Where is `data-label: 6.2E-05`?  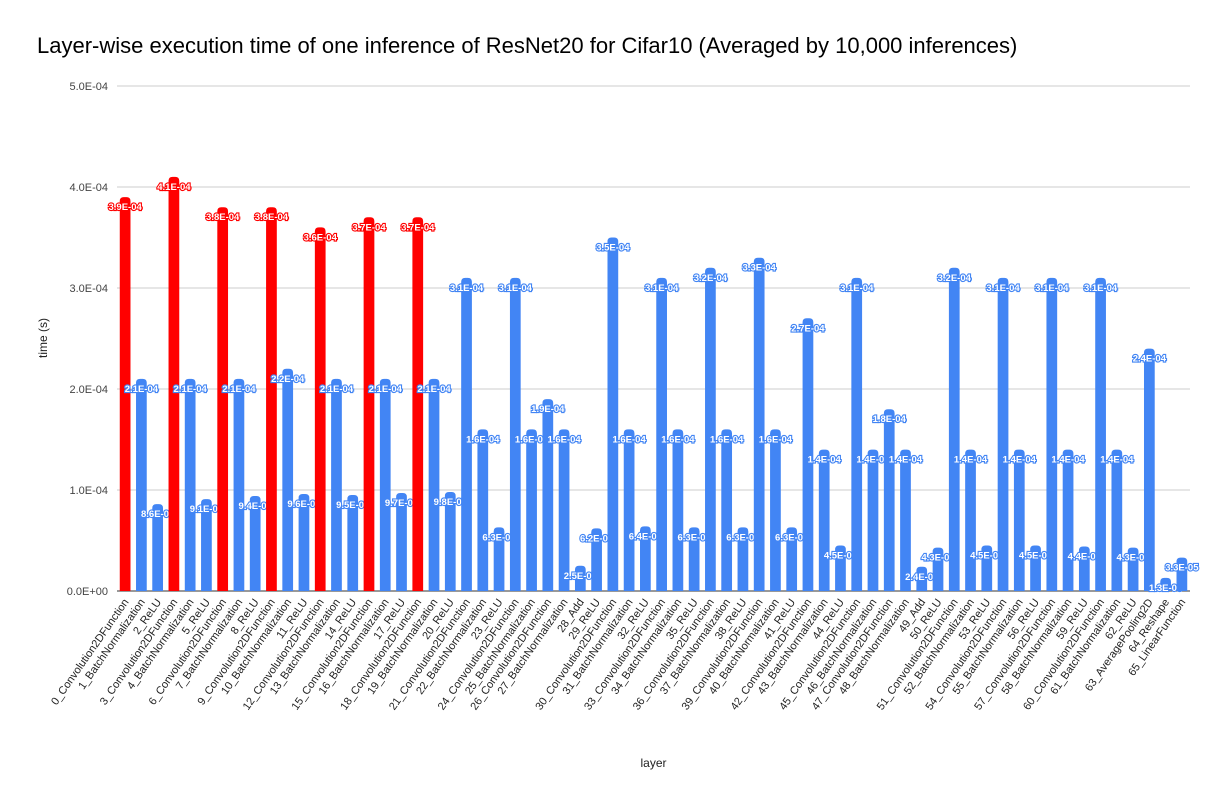 data-label: 6.2E-05 is located at coordinates (597, 538).